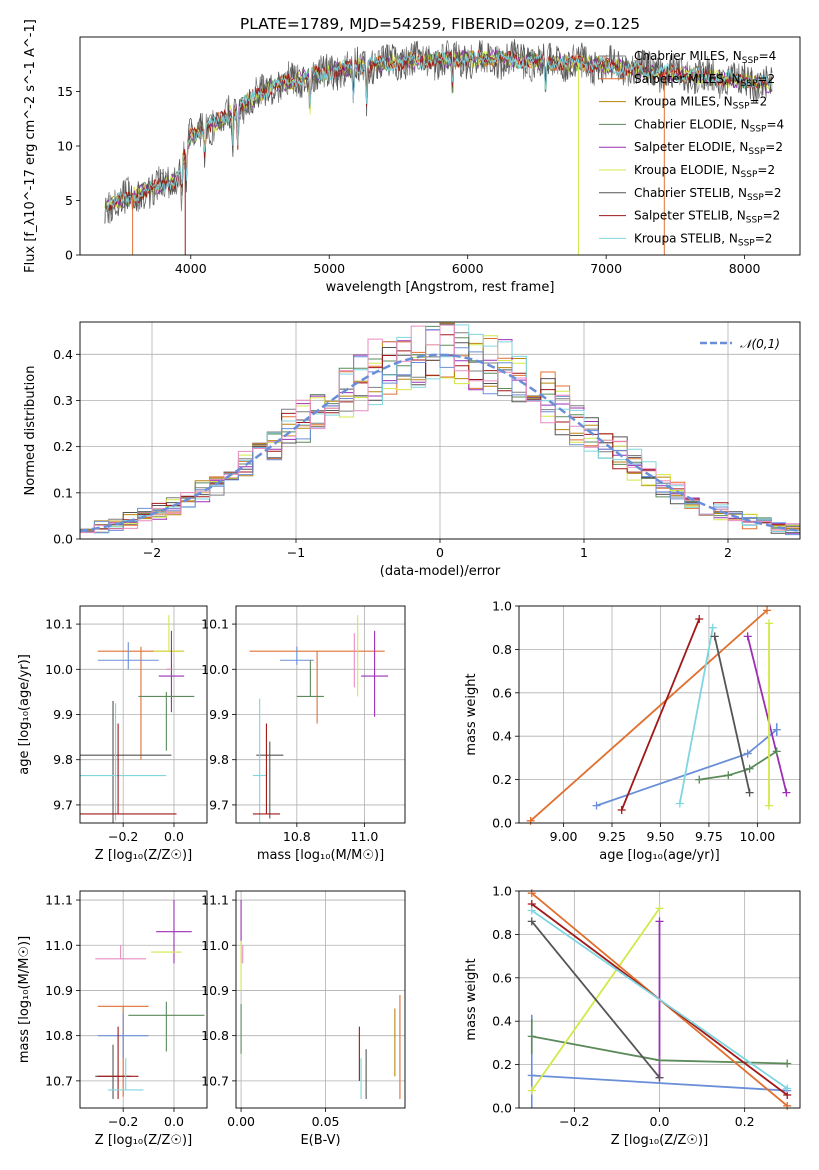  What do you see at coordinates (143, 714) in the screenshot?
I see `age_vs_Z-frame` at bounding box center [143, 714].